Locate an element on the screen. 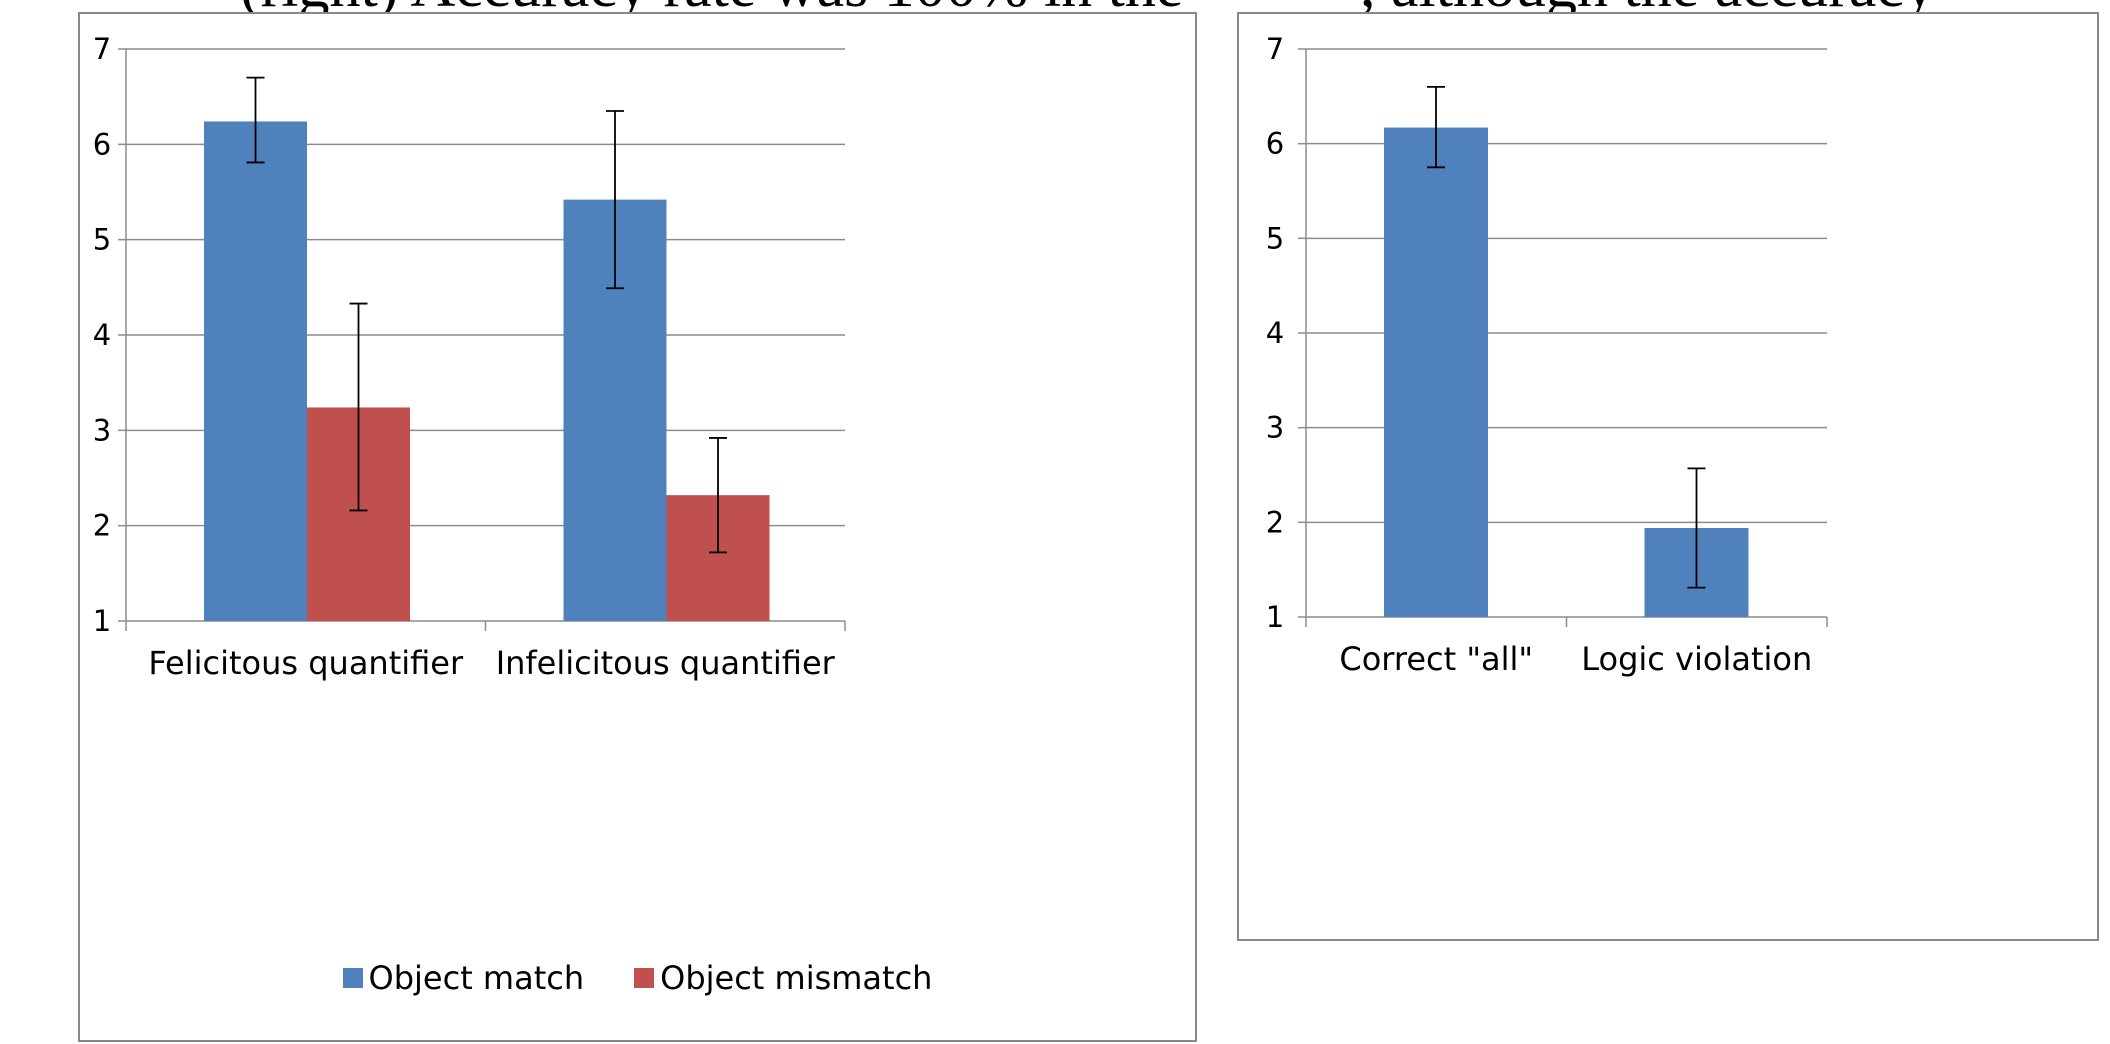 This screenshot has height=1044, width=2110. legend: Object match Object mismatch is located at coordinates (637, 978).